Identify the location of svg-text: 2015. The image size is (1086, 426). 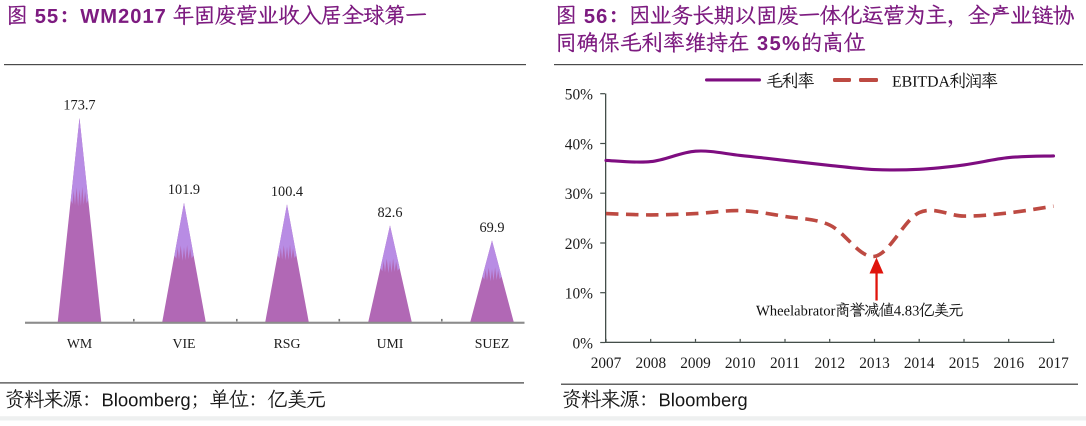
(964, 363).